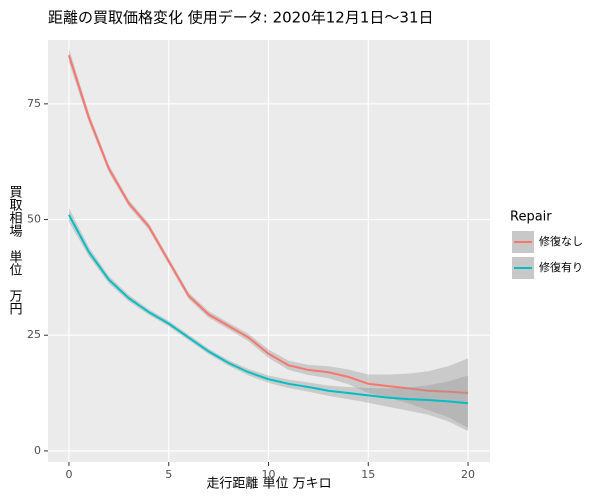 The height and width of the screenshot is (500, 600). Describe the element at coordinates (561, 267) in the screenshot. I see `legend-label: 修復有り` at that location.